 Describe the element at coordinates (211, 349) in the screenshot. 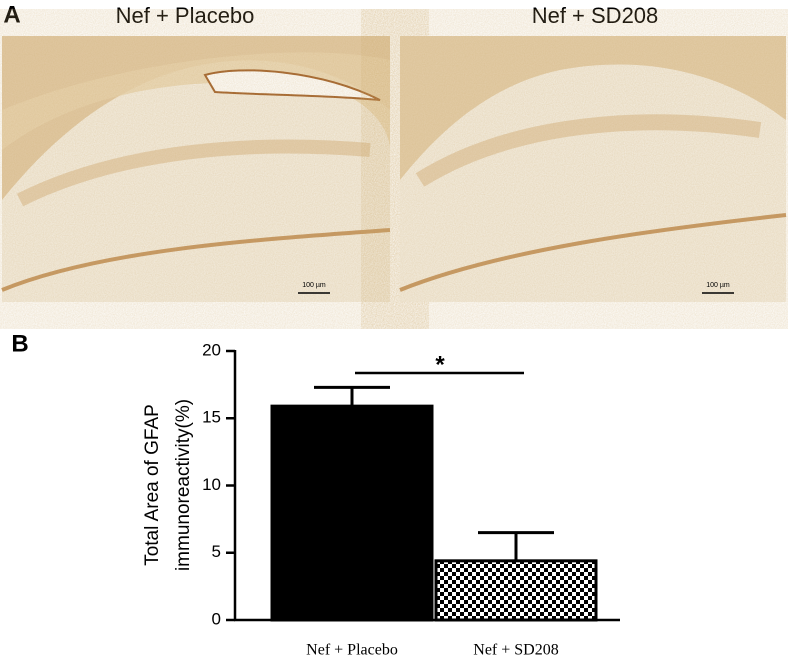

I see `y-tick-label: 20` at that location.